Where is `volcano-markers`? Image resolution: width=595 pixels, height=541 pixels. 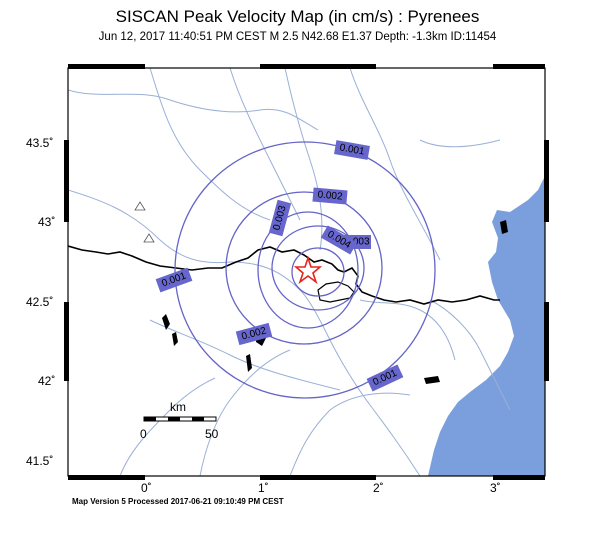
volcano-markers is located at coordinates (144, 222).